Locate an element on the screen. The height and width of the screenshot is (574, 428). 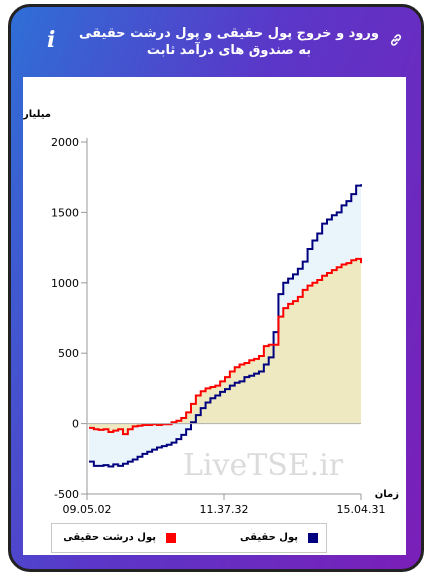
x-tick-label: 09.05.02 is located at coordinates (87, 509).